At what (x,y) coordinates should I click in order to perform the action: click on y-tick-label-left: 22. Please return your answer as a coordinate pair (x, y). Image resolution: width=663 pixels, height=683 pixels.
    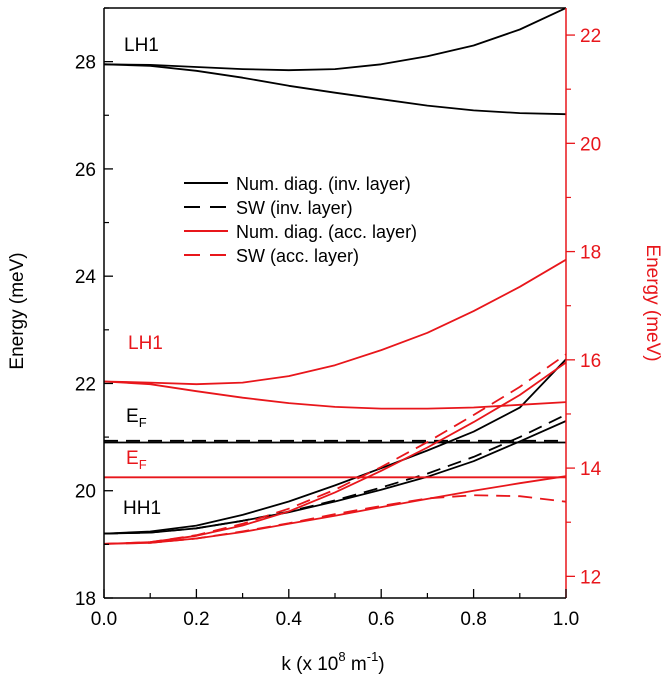
    Looking at the image, I should click on (85, 384).